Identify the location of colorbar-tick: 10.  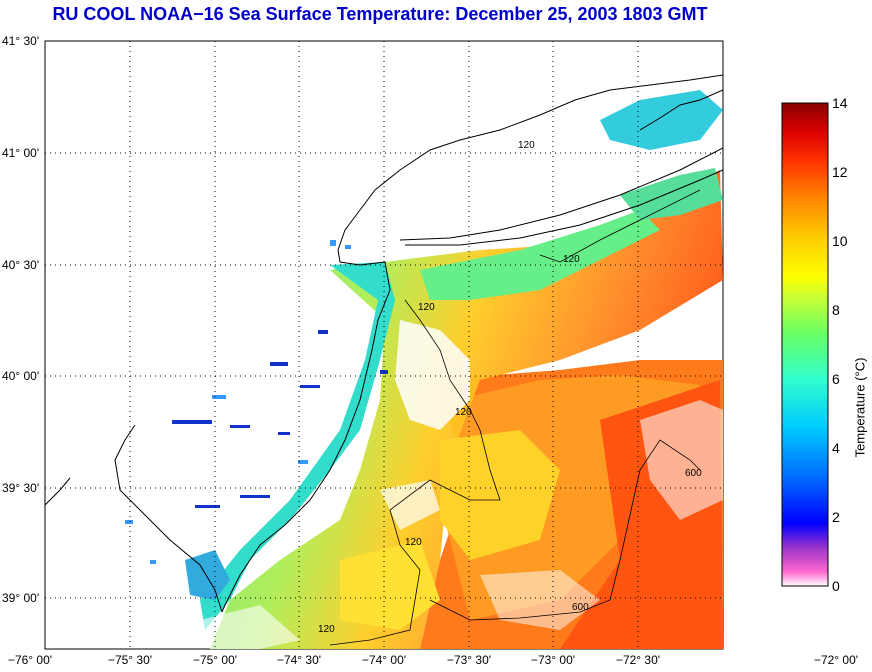
(840, 241).